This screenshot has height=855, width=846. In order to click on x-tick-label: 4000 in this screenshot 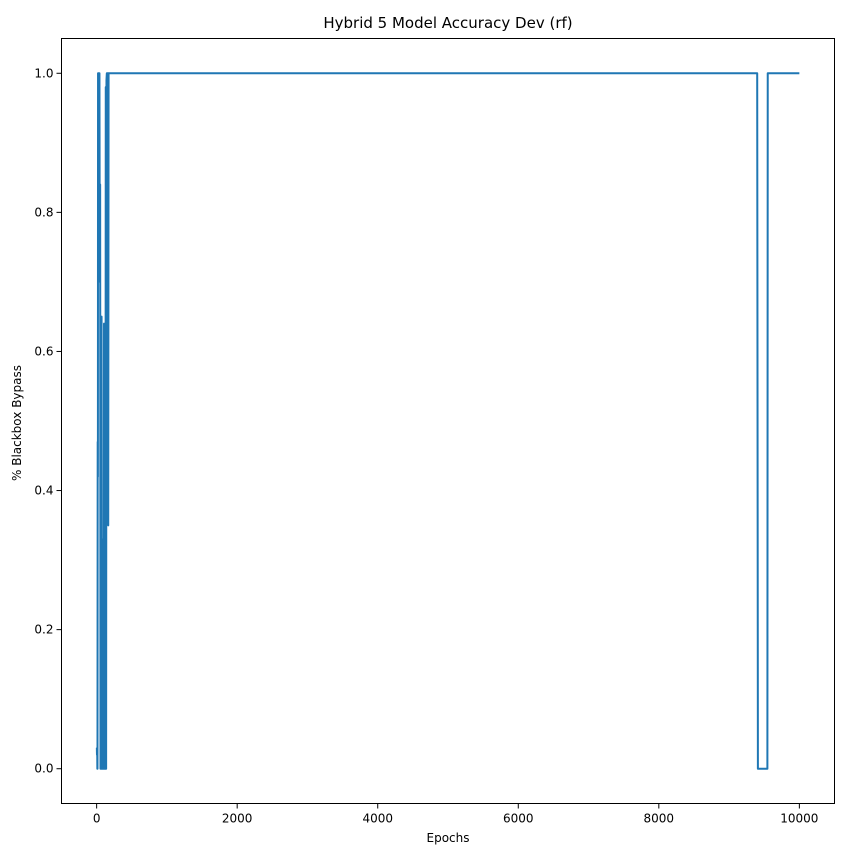, I will do `click(377, 819)`.